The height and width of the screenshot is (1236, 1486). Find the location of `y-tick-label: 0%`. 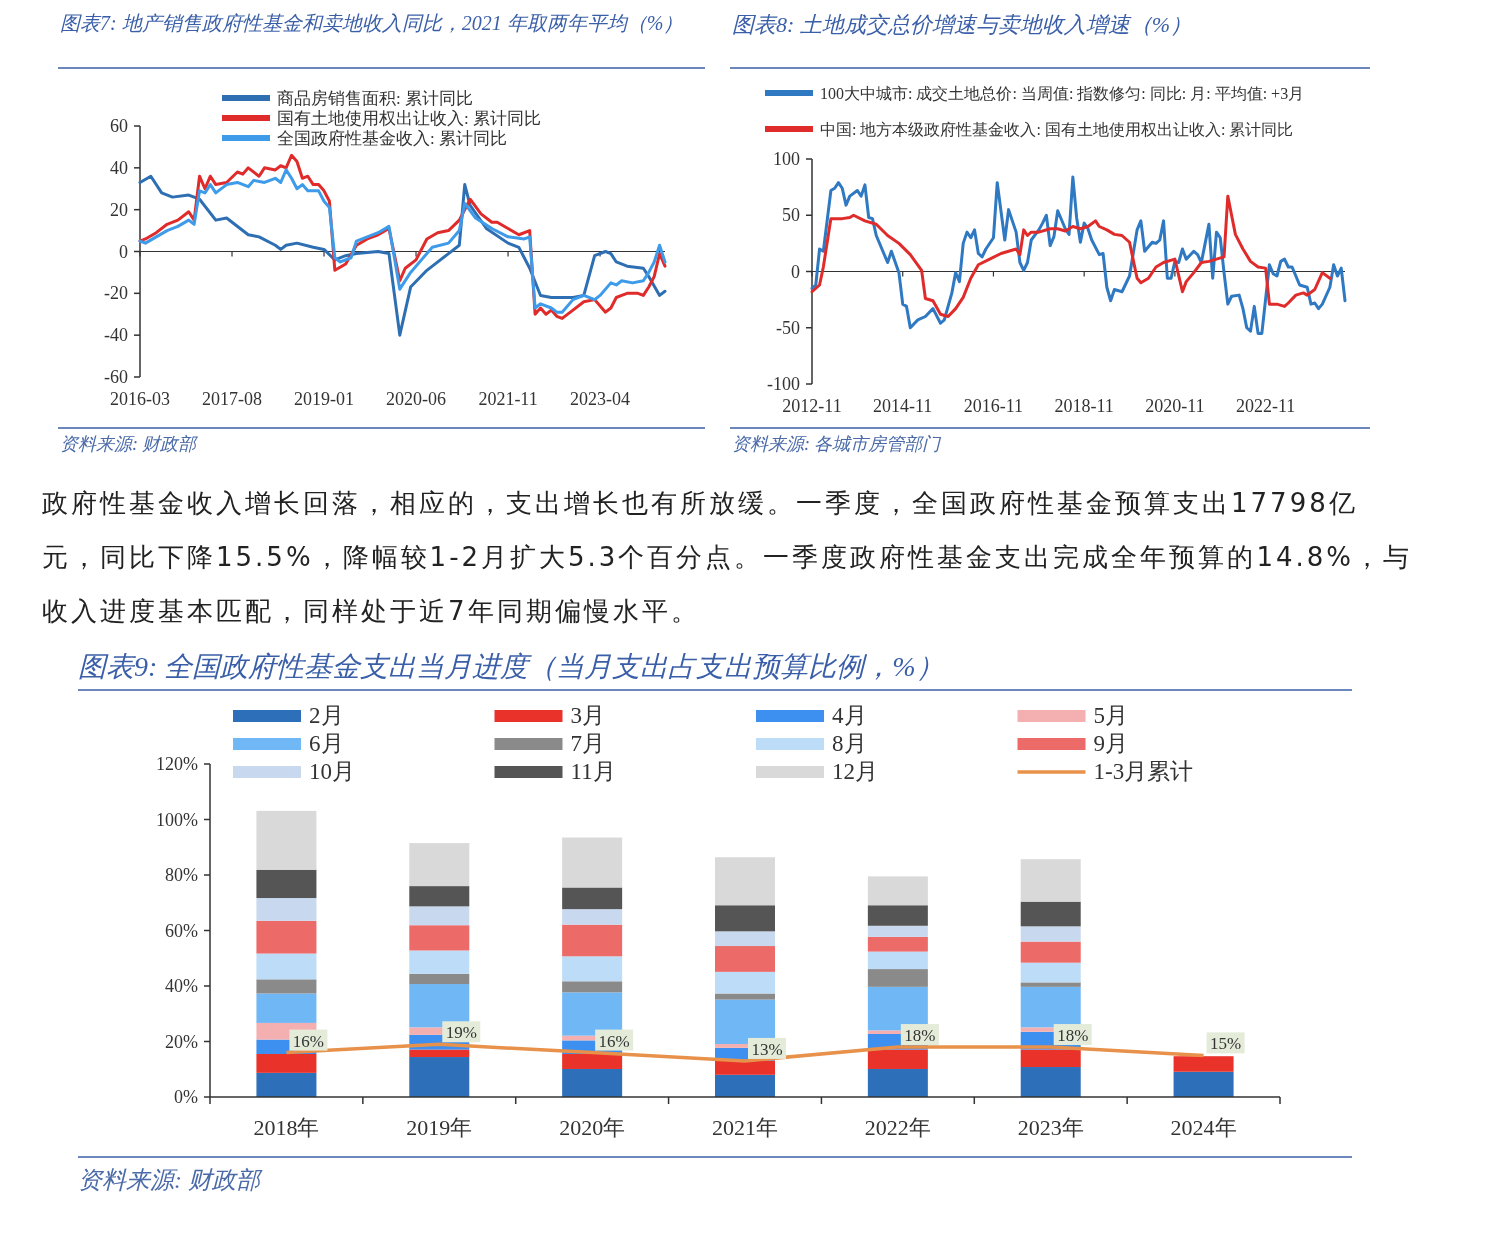

y-tick-label: 0% is located at coordinates (186, 1097).